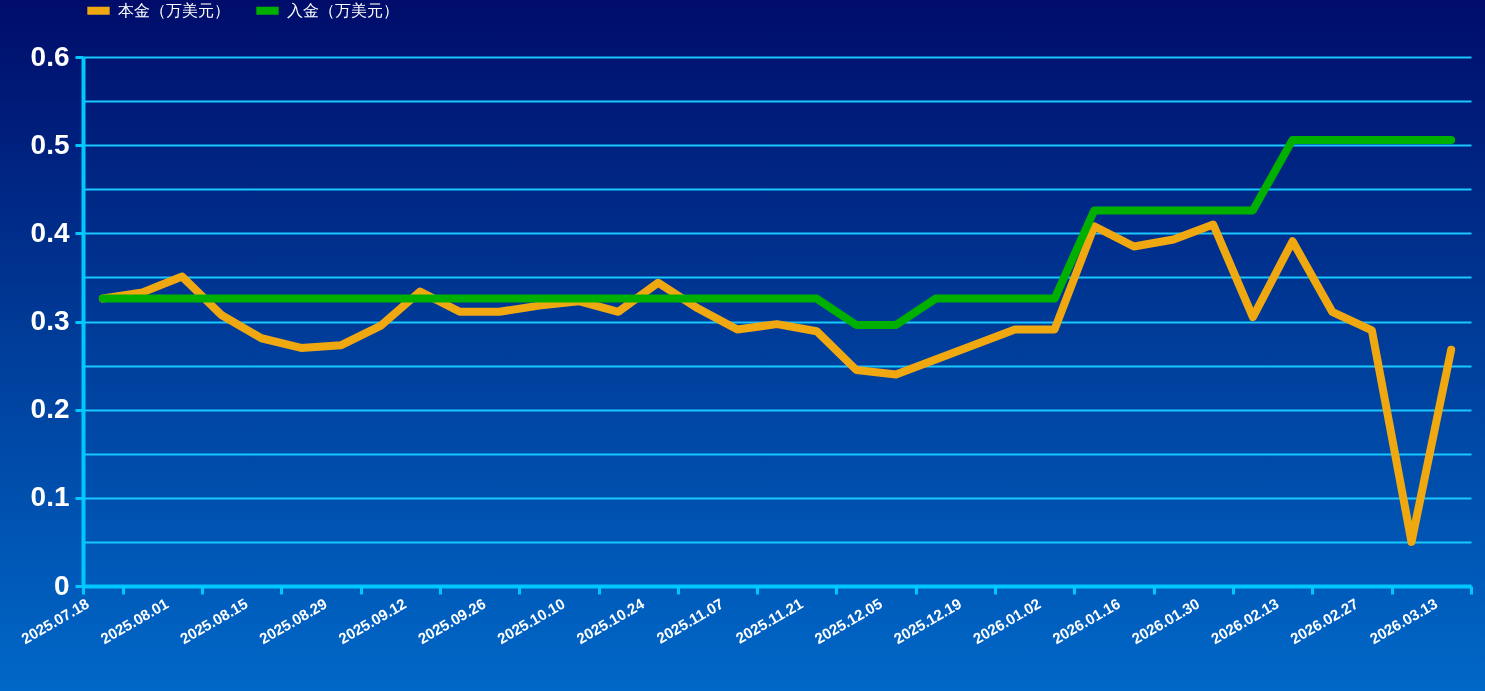 The image size is (1485, 691). Describe the element at coordinates (343, 10) in the screenshot. I see `legend-label: 入金（万美元）` at that location.